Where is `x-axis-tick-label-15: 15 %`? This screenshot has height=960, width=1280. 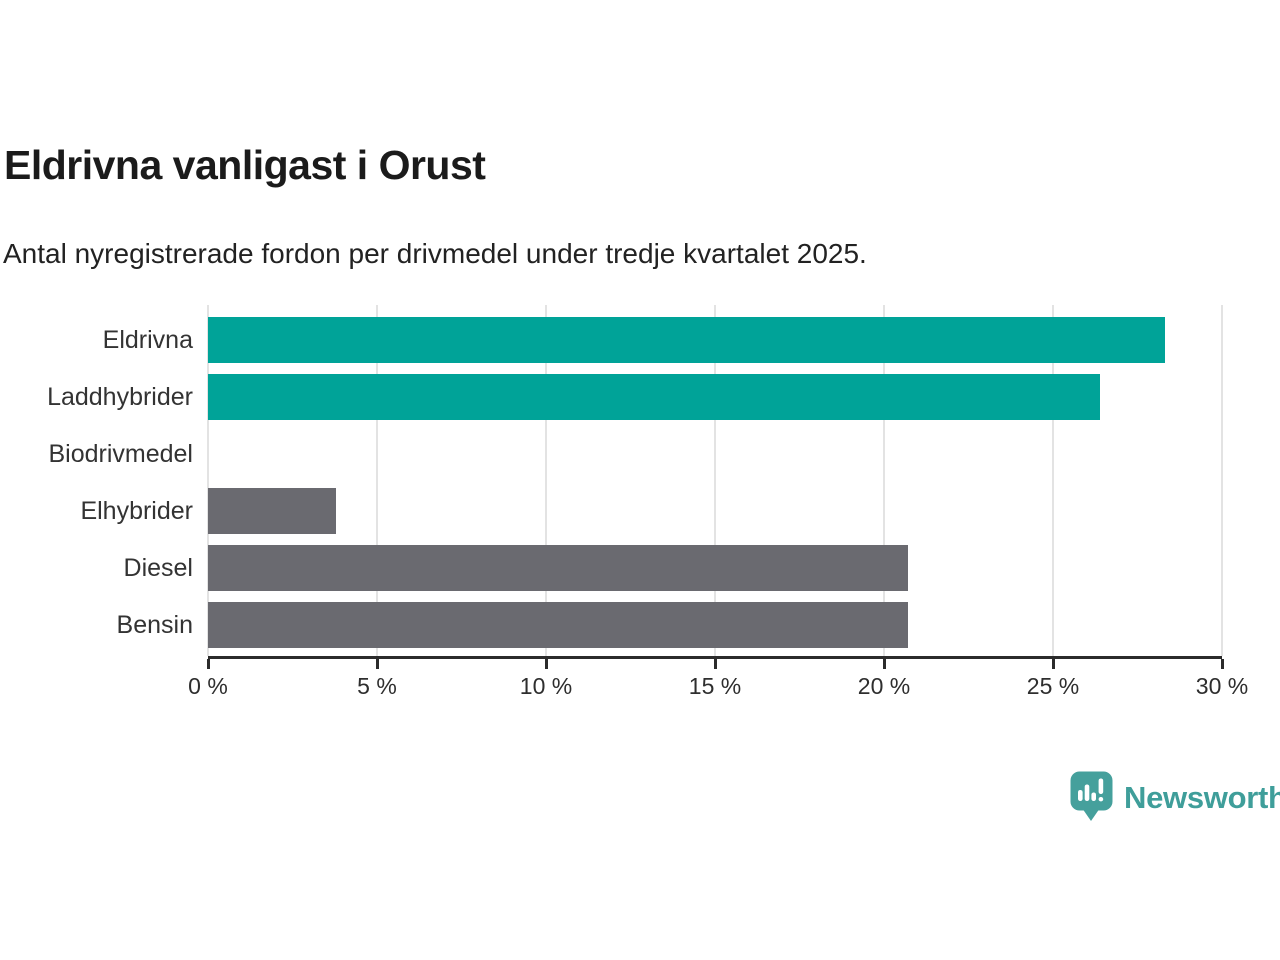
x-axis-tick-label-15: 15 % is located at coordinates (715, 686).